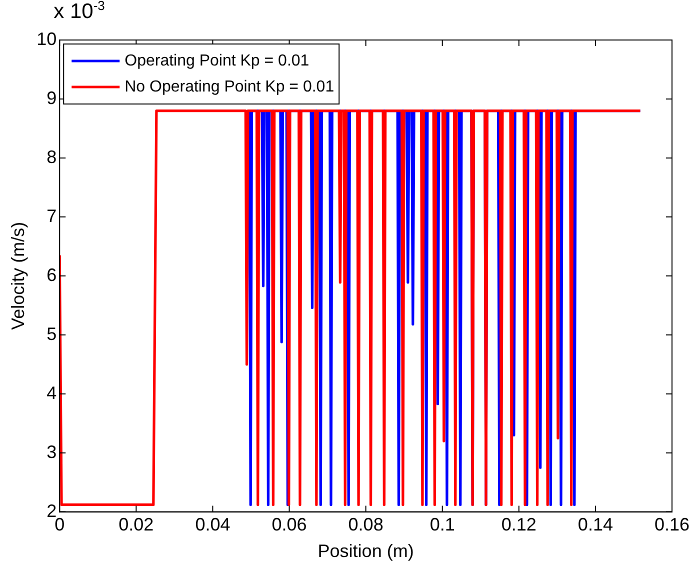 The height and width of the screenshot is (569, 694). I want to click on y-axis-title: Velocity (m/s), so click(18, 276).